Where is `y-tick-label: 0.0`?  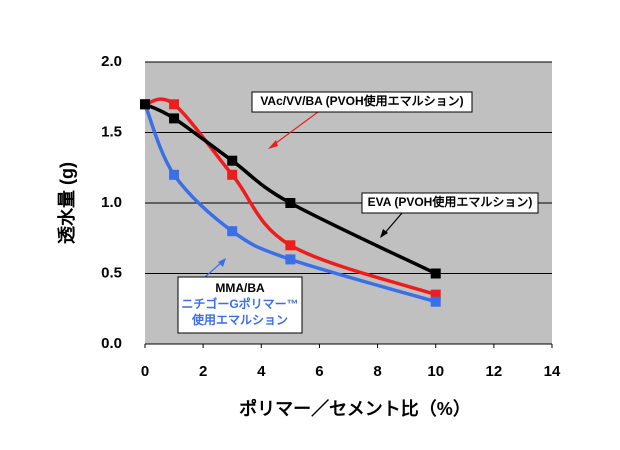 y-tick-label: 0.0 is located at coordinates (111, 343).